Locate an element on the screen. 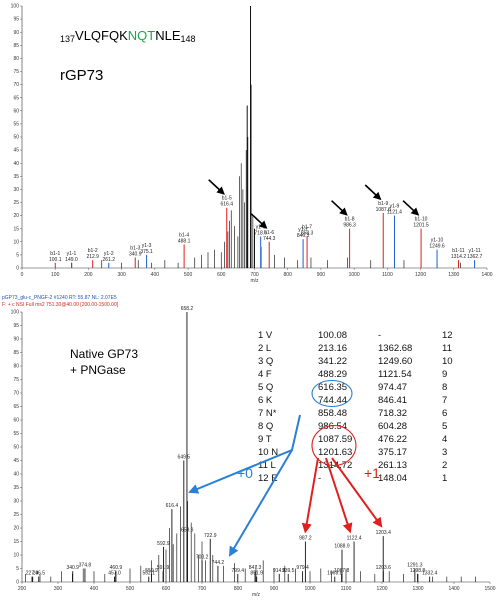 The width and height of the screenshot is (501, 600). bottom-y-tick-label: 60 is located at coordinates (16, 421).